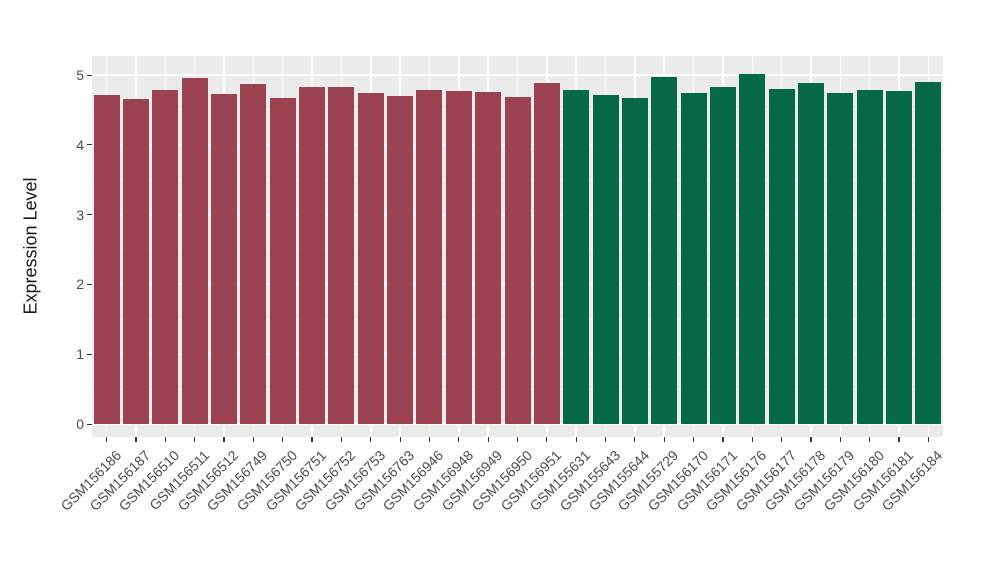 This screenshot has width=1000, height=580. I want to click on y-tick-label: 3, so click(80, 214).